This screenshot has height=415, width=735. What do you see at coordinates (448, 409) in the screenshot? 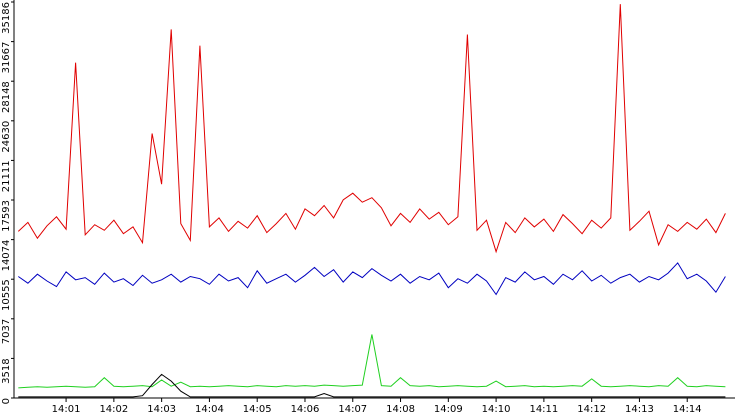
I see `x-tick-label: 14:09` at bounding box center [448, 409].